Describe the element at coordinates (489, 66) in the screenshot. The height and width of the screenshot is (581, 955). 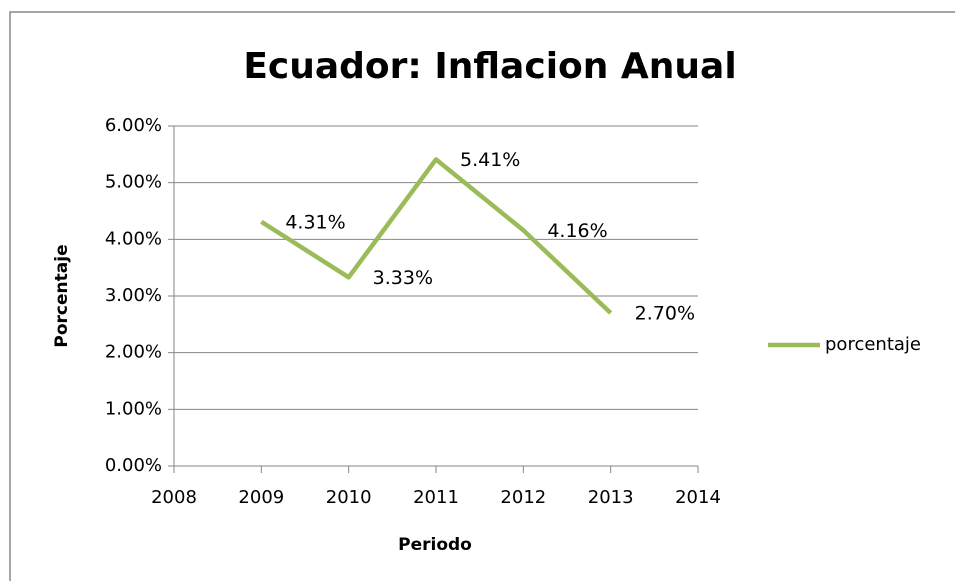
I see `chart-title: Ecuador: Inflacion Anual` at that location.